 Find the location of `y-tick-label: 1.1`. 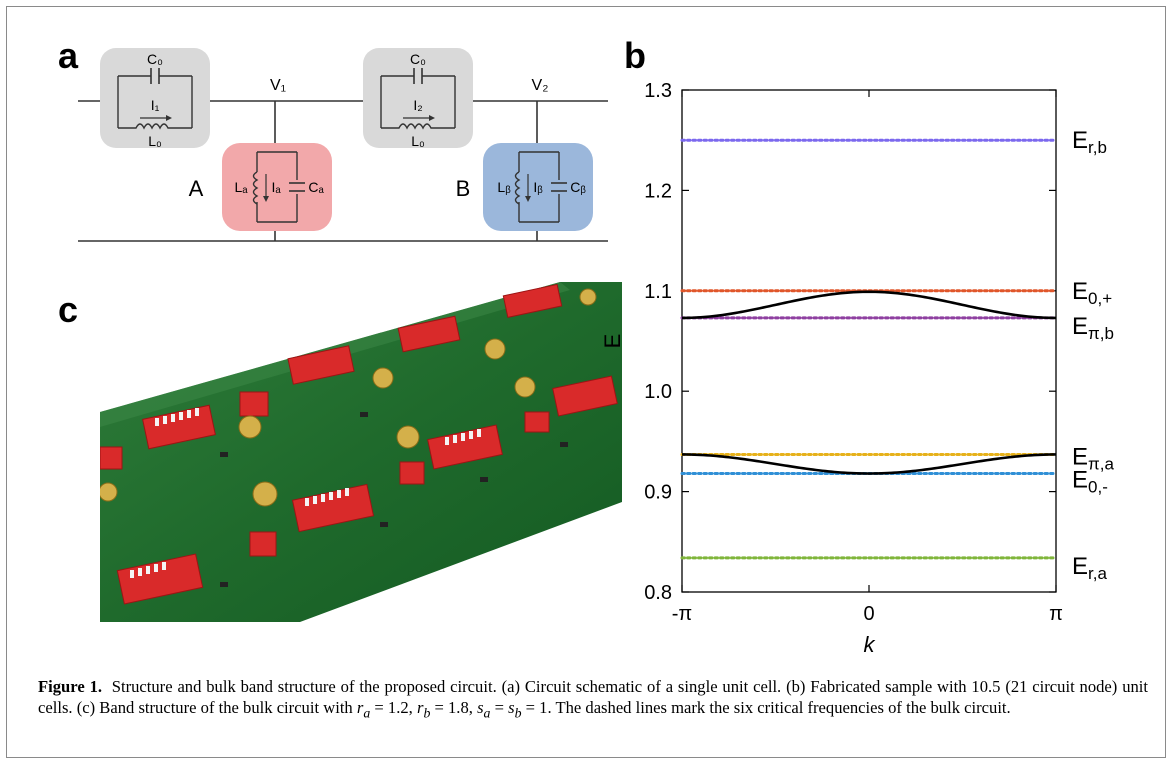

y-tick-label: 1.1 is located at coordinates (658, 292).